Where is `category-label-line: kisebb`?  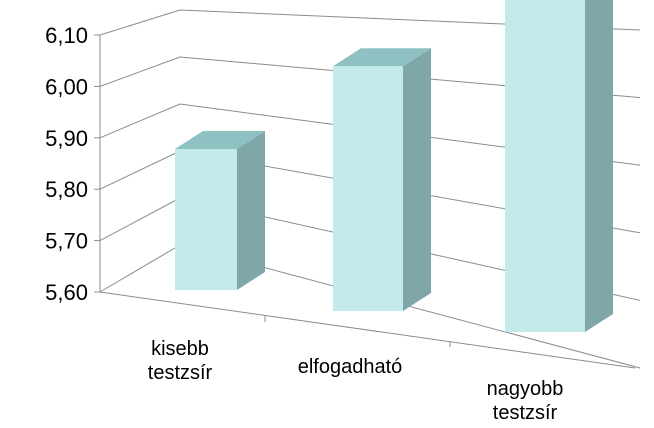 category-label-line: kisebb is located at coordinates (180, 349).